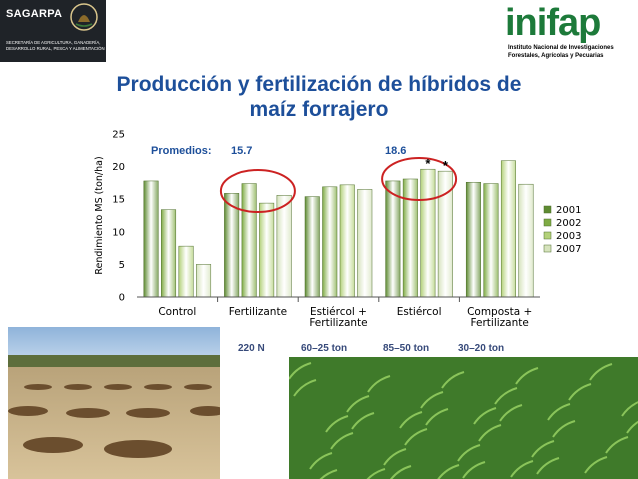  I want to click on y-tick-label-20: 20, so click(118, 167).